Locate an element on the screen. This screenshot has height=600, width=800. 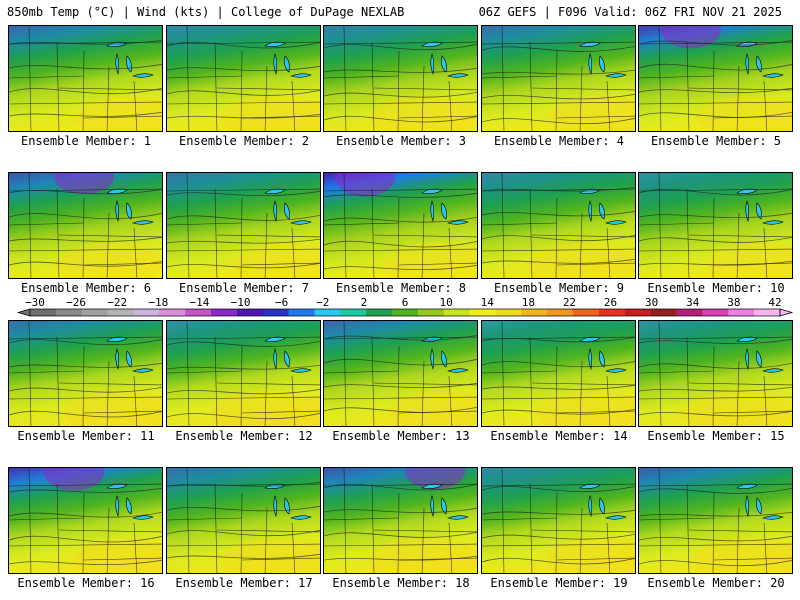
ensemble-member-label: Ensemble Member: 12 is located at coordinates (244, 436).